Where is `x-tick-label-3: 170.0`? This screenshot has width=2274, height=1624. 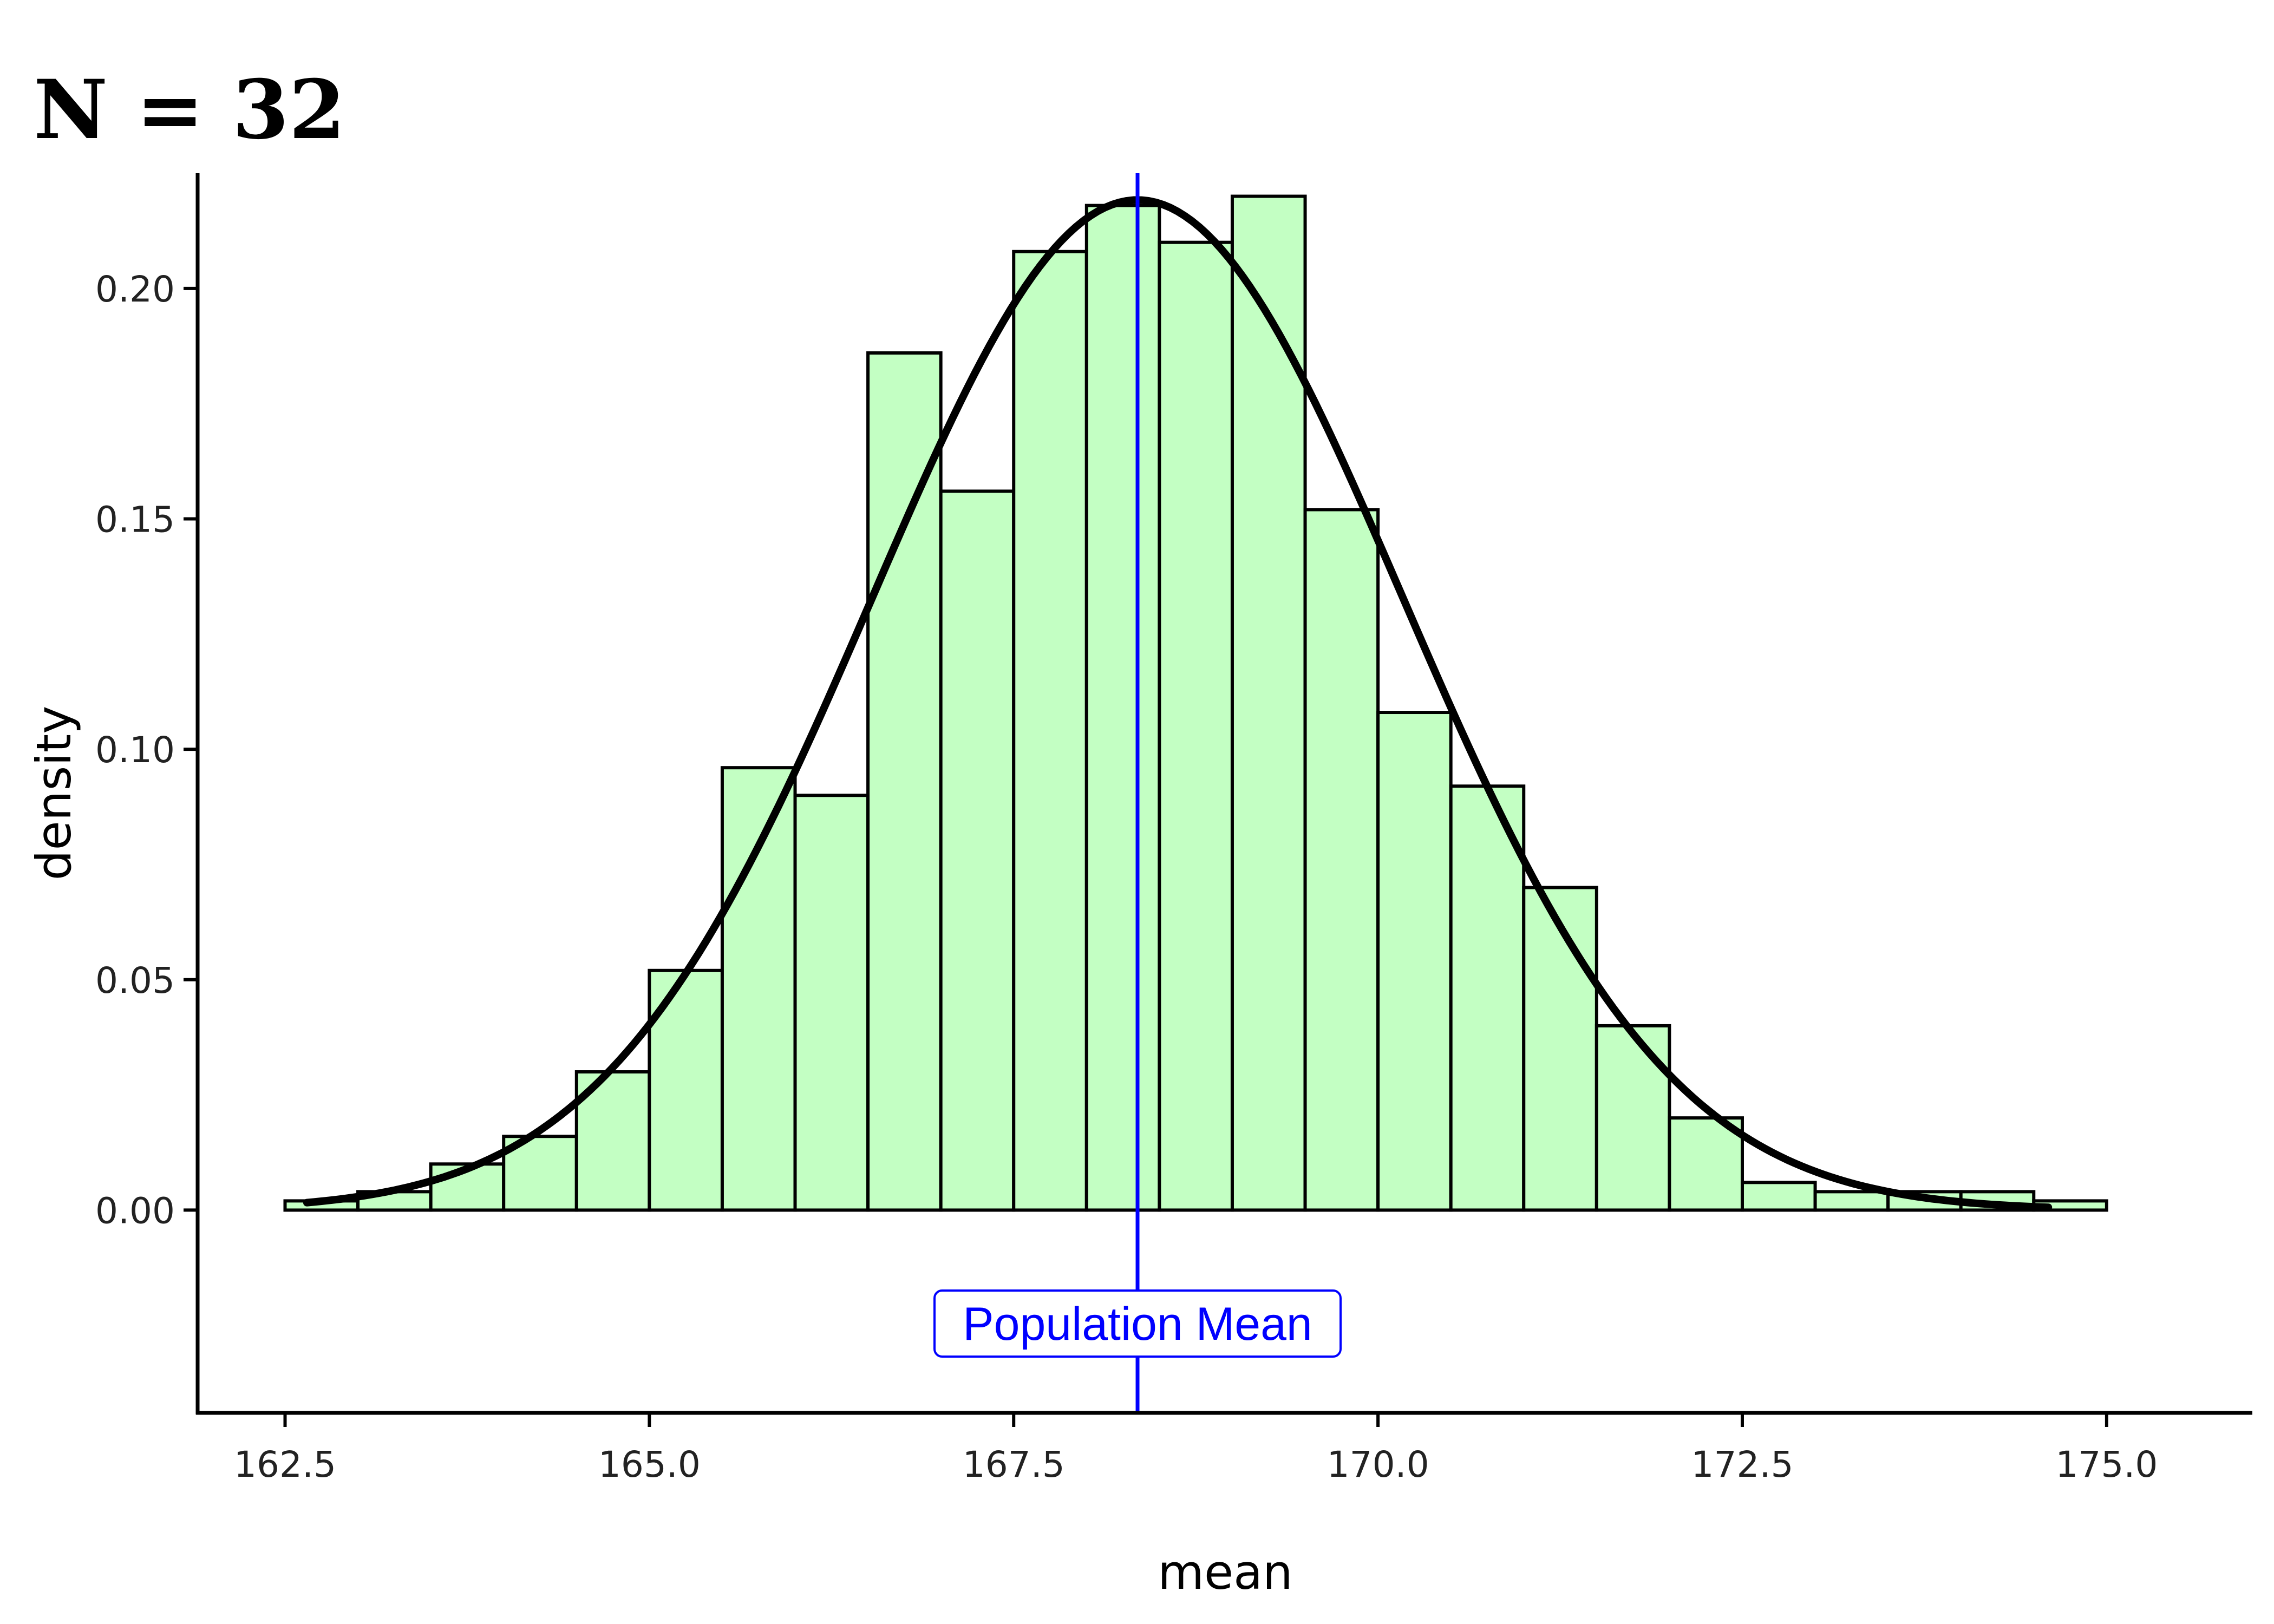 x-tick-label-3: 170.0 is located at coordinates (1378, 1465).